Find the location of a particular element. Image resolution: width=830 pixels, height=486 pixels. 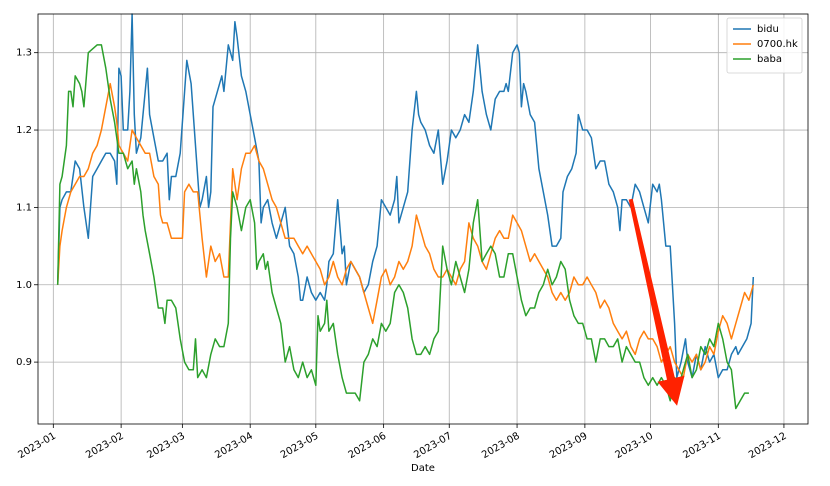

legend-label-baba: baba is located at coordinates (769, 59).